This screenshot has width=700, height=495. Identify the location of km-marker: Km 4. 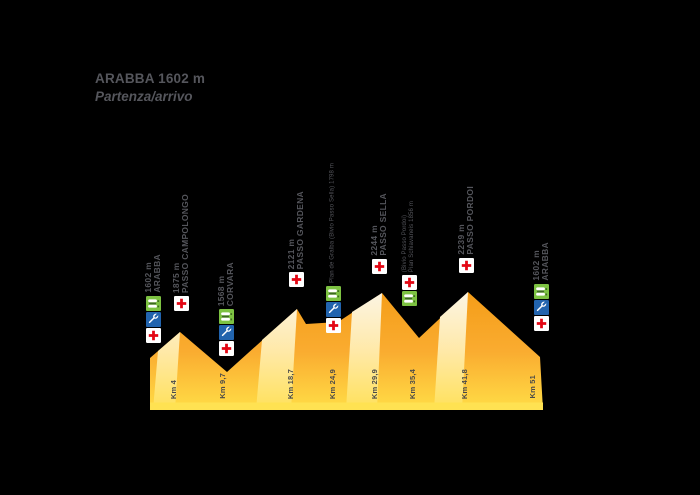
(173, 389).